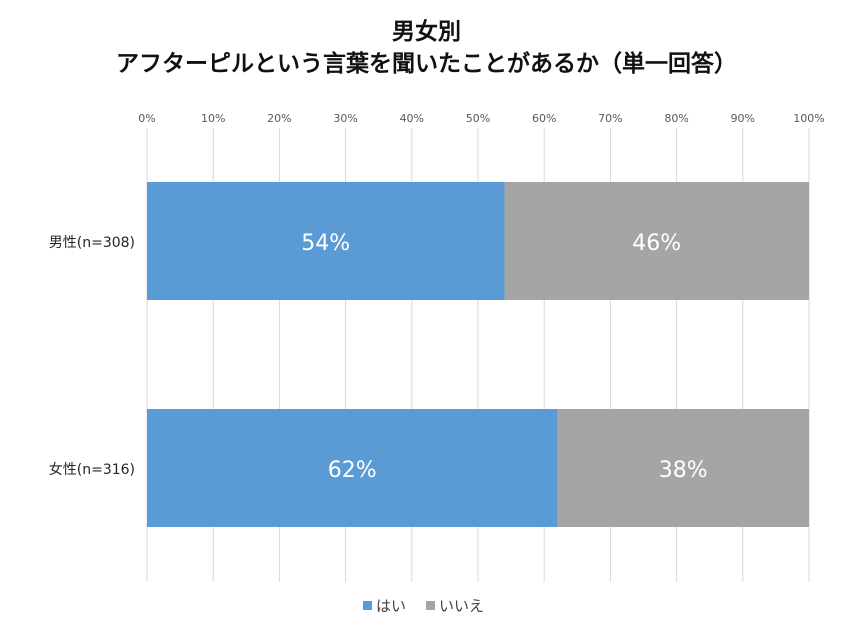 This screenshot has width=853, height=640. I want to click on data-label: 62%, so click(352, 470).